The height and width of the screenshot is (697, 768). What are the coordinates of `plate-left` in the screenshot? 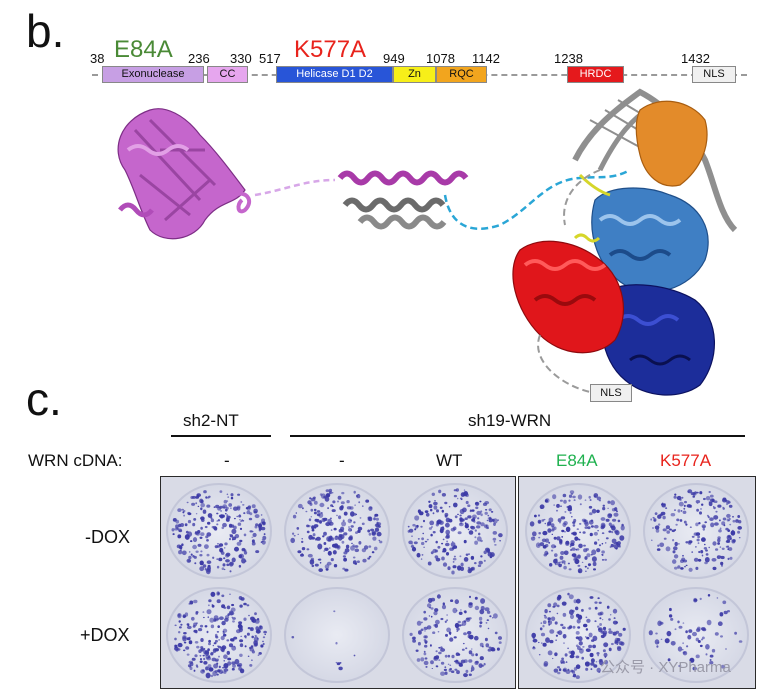 It's located at (338, 582).